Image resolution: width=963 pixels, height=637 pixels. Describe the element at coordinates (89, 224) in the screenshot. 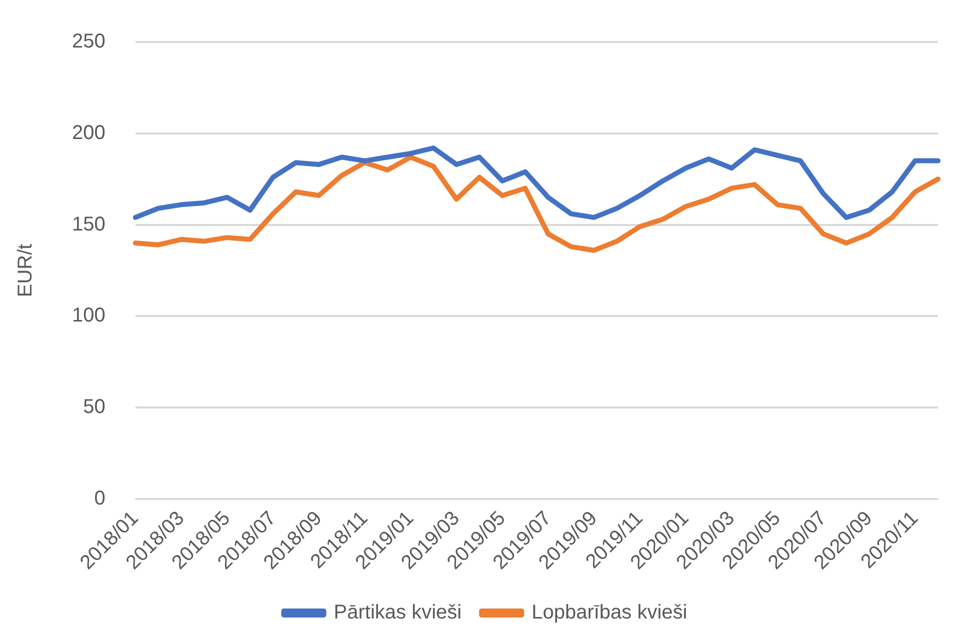

I see `y-tick-label: 150` at that location.